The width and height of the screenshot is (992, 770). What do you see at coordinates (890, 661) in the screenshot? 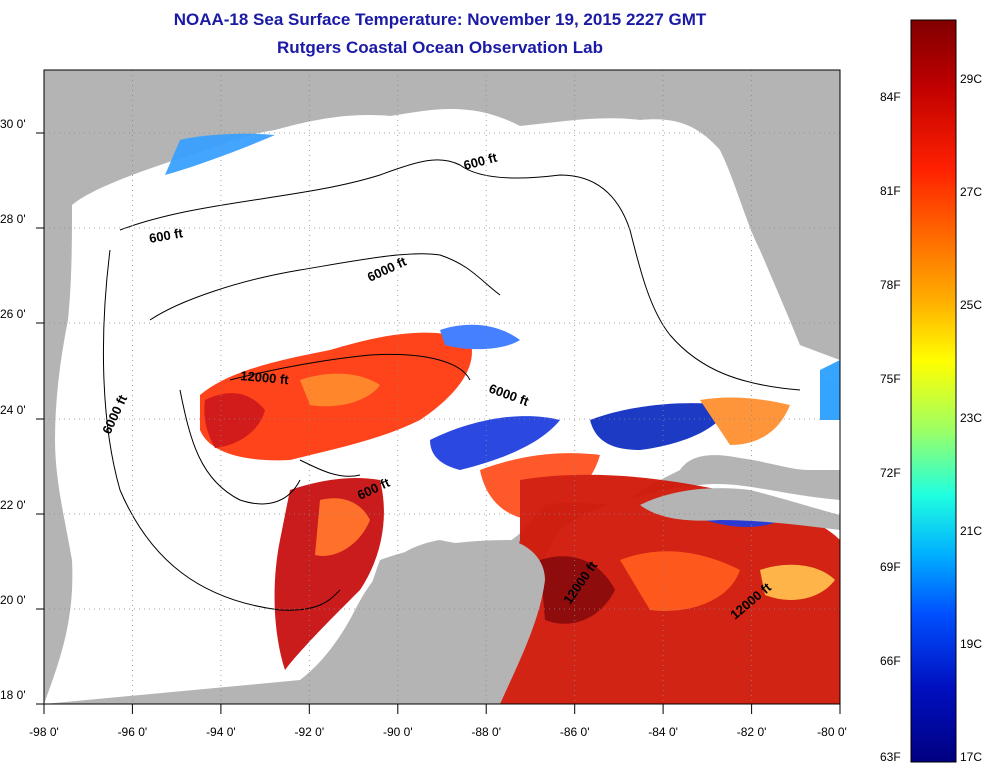
I see `colorbar-f-label: 66F` at bounding box center [890, 661].